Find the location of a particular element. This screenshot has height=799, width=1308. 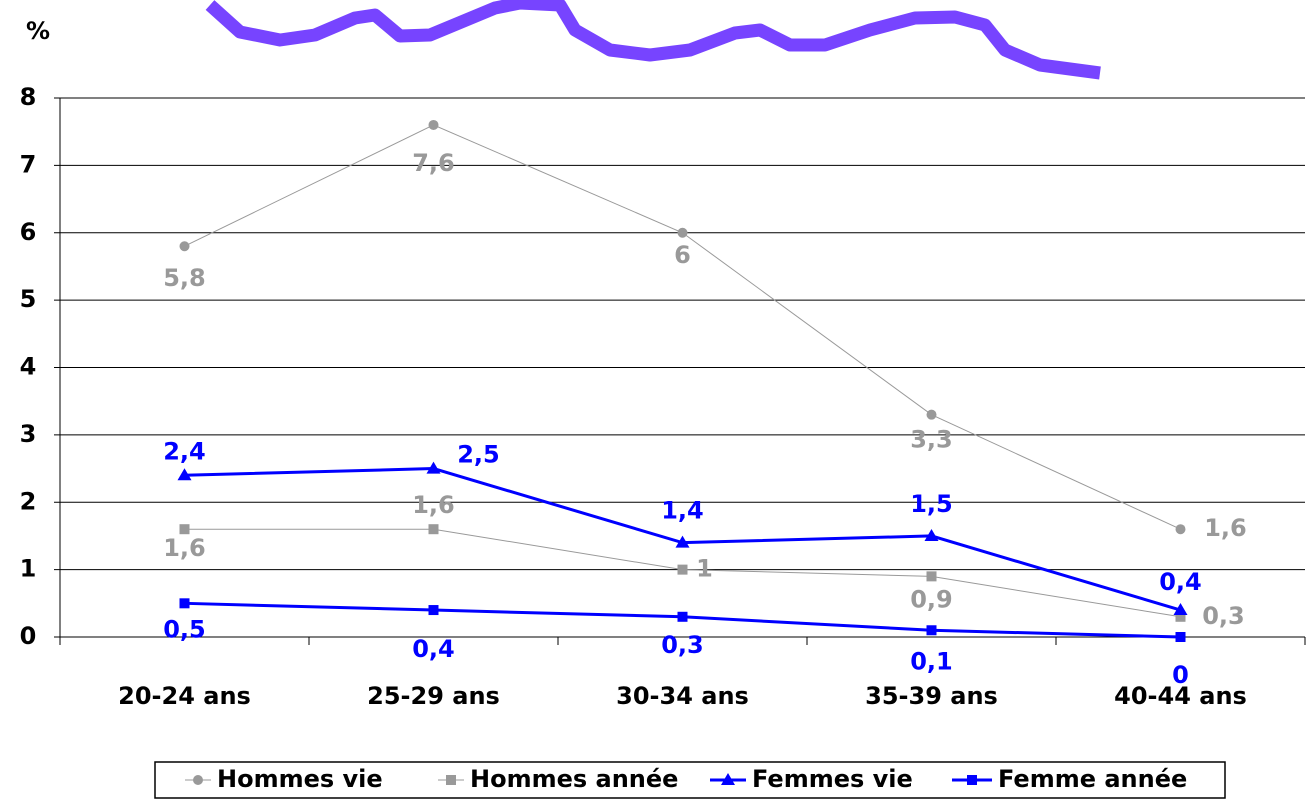

data-label: 0,5 is located at coordinates (184, 629).